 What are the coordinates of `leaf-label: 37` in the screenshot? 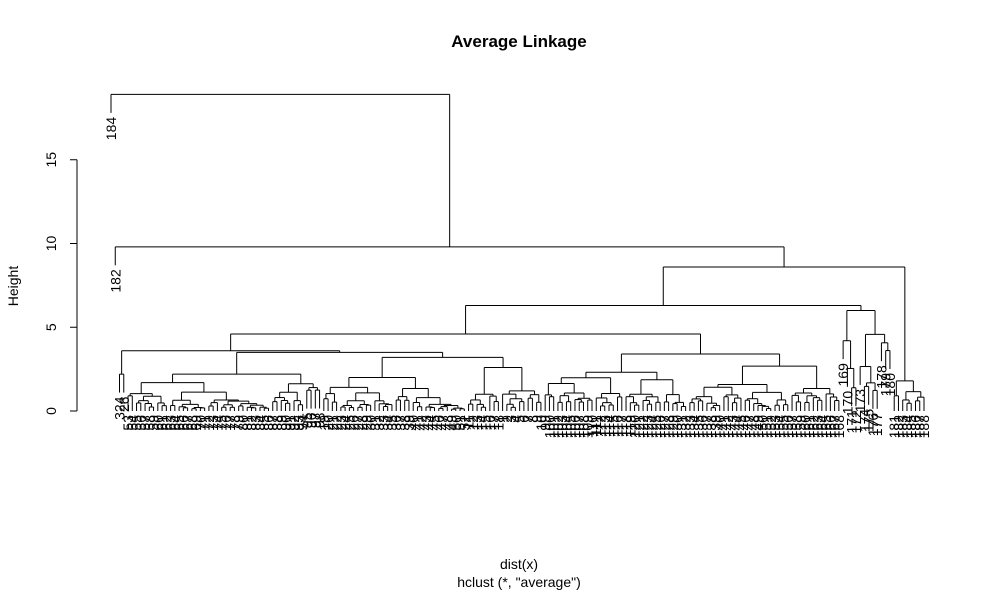 It's located at (400, 423).